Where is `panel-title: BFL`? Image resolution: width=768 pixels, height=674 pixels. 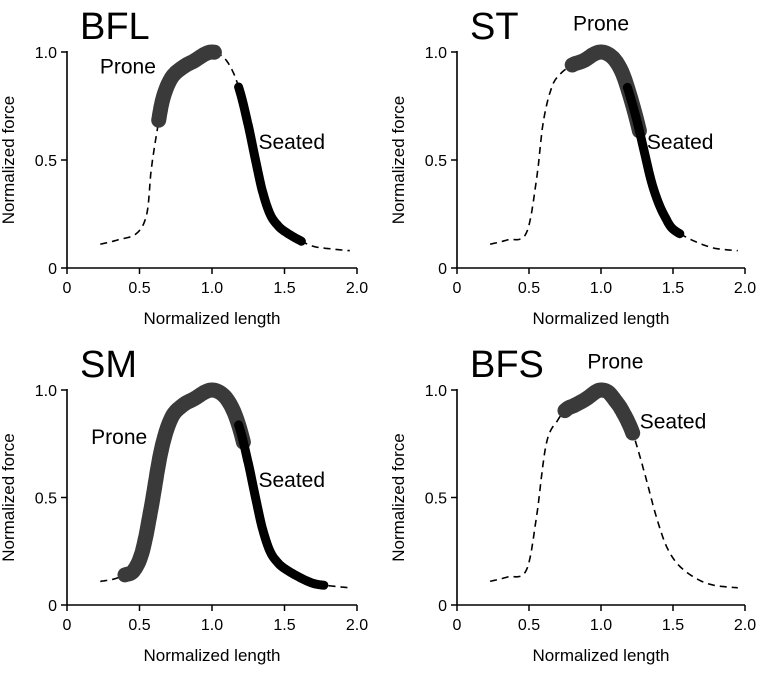 panel-title: BFL is located at coordinates (115, 27).